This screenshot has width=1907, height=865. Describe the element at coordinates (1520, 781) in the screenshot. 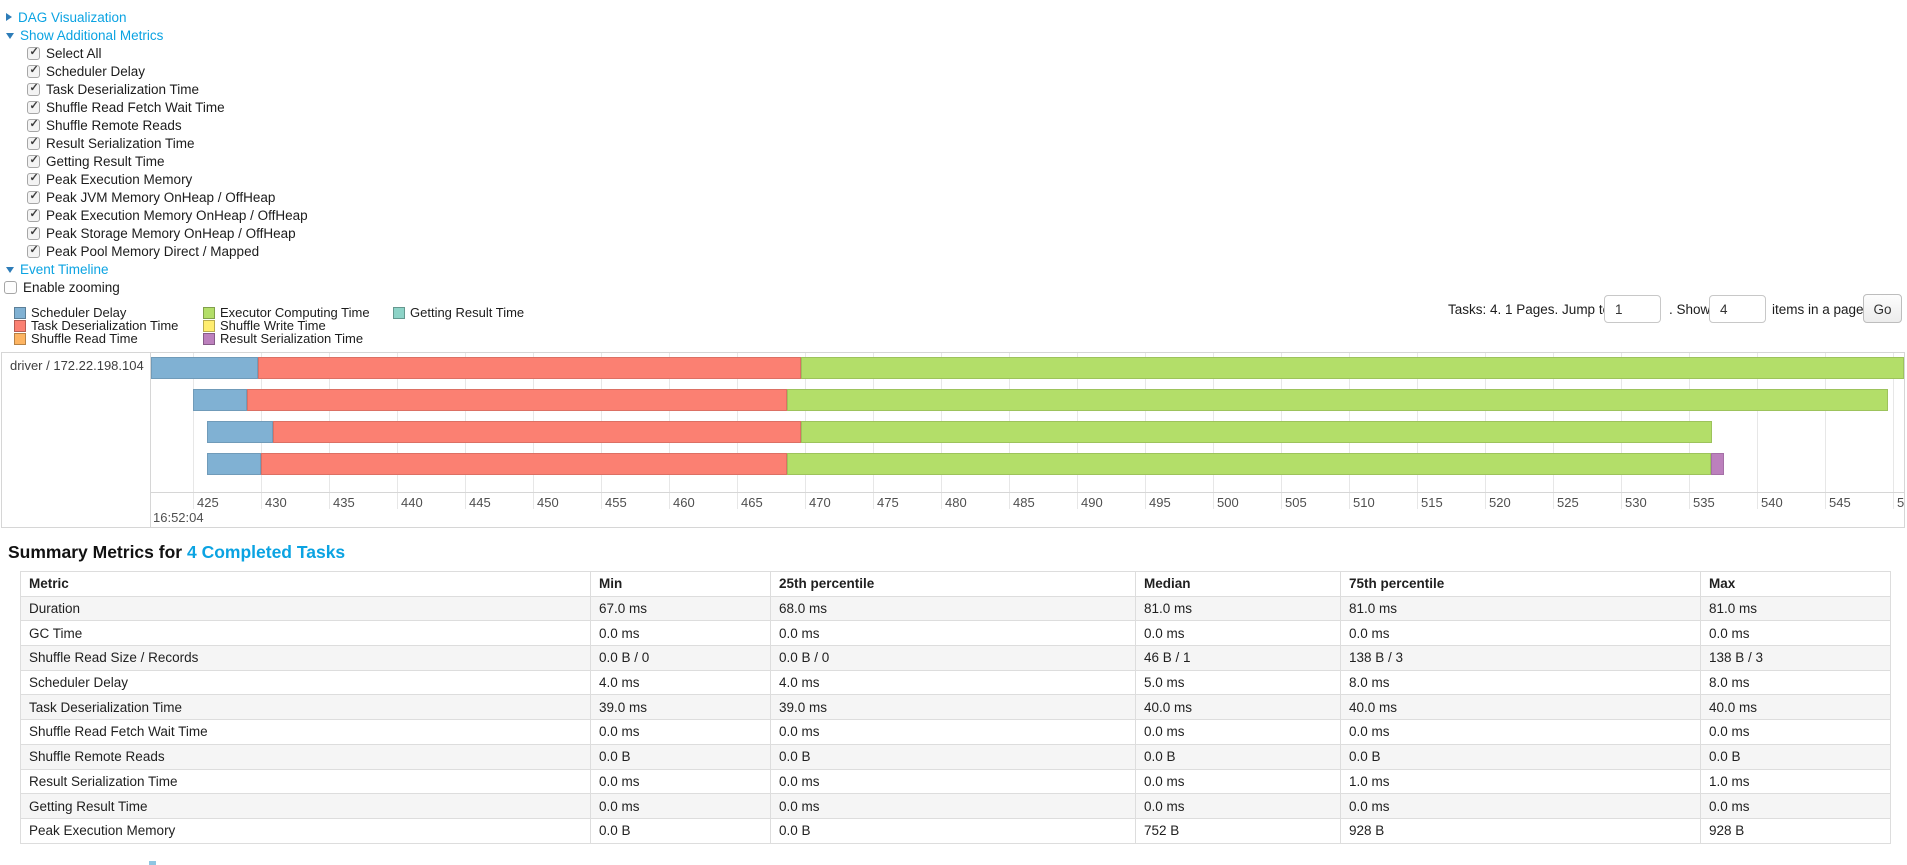

I see `table-cell: 1.0 ms` at that location.